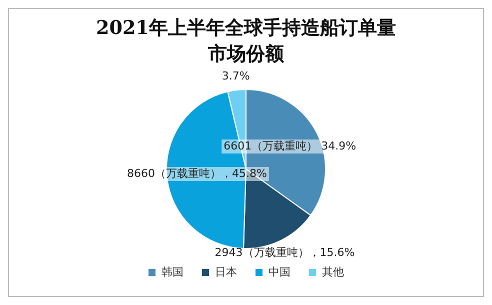  What do you see at coordinates (284, 252) in the screenshot?
I see `data-label: 2943（万载重吨），15.6%` at bounding box center [284, 252].